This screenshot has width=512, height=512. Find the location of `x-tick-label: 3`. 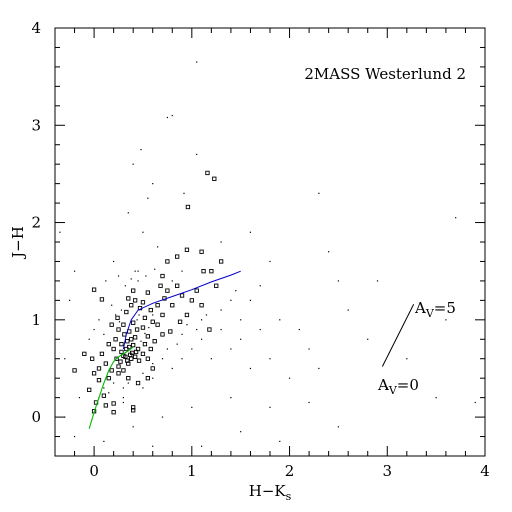

x-tick-label: 3 is located at coordinates (387, 471).